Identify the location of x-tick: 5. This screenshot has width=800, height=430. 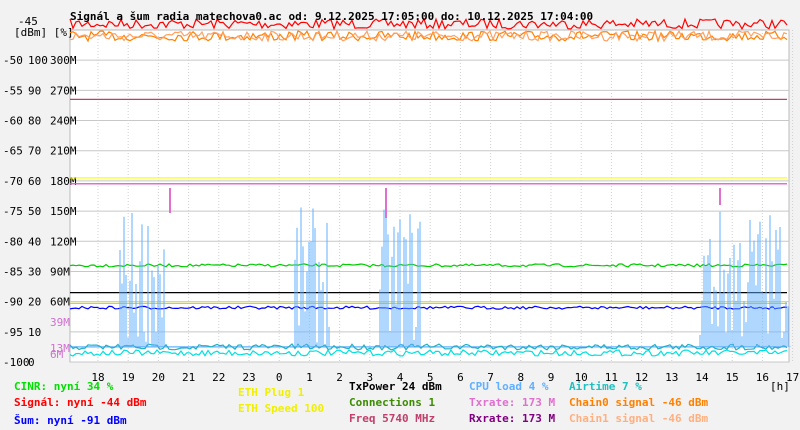
(430, 377).